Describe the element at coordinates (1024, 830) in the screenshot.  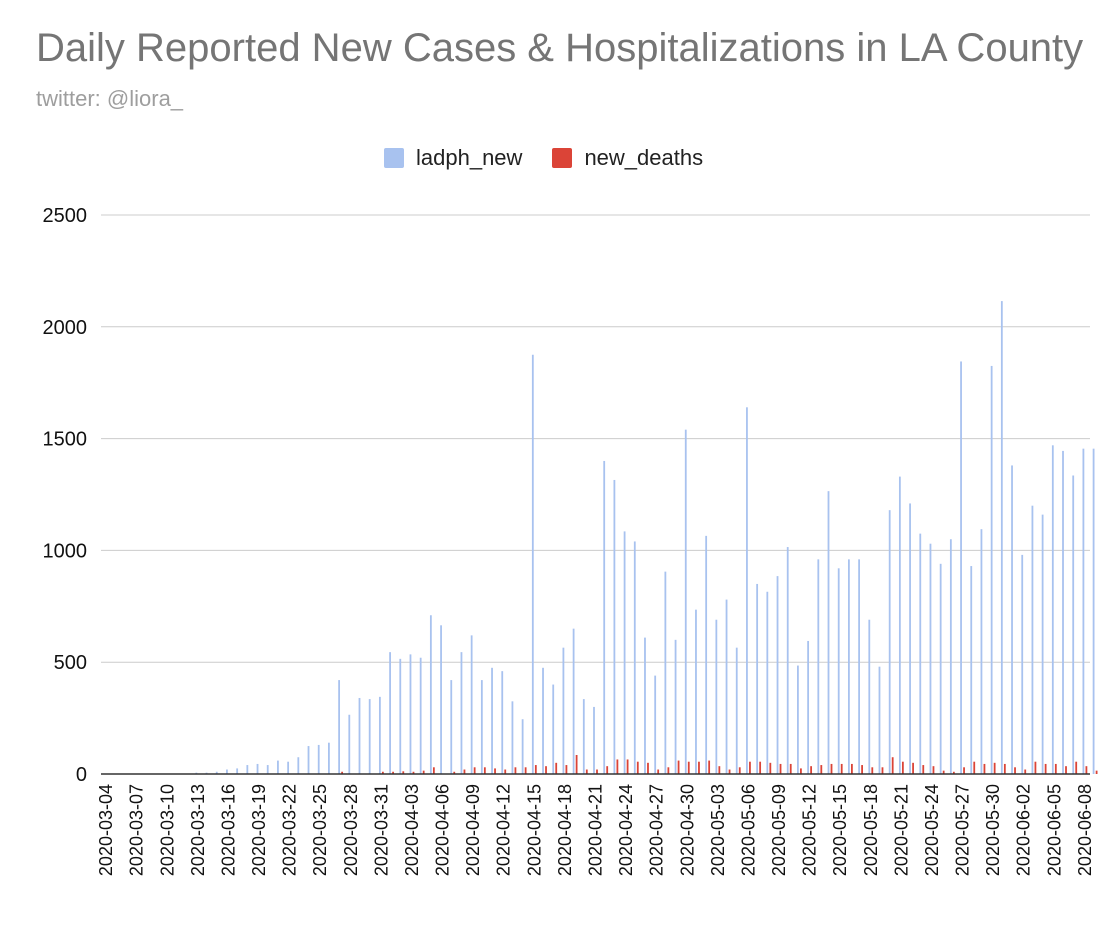
I see `x-tick-label: 2020-06-02` at that location.